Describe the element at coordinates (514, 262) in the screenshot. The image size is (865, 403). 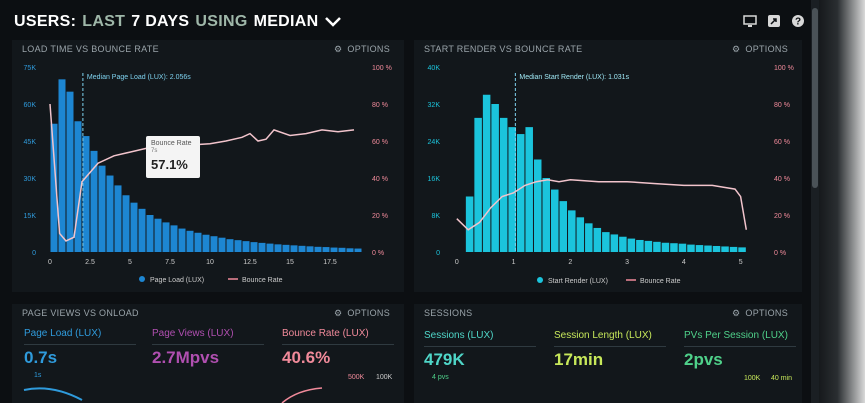
I see `x-tick-label: 1` at that location.